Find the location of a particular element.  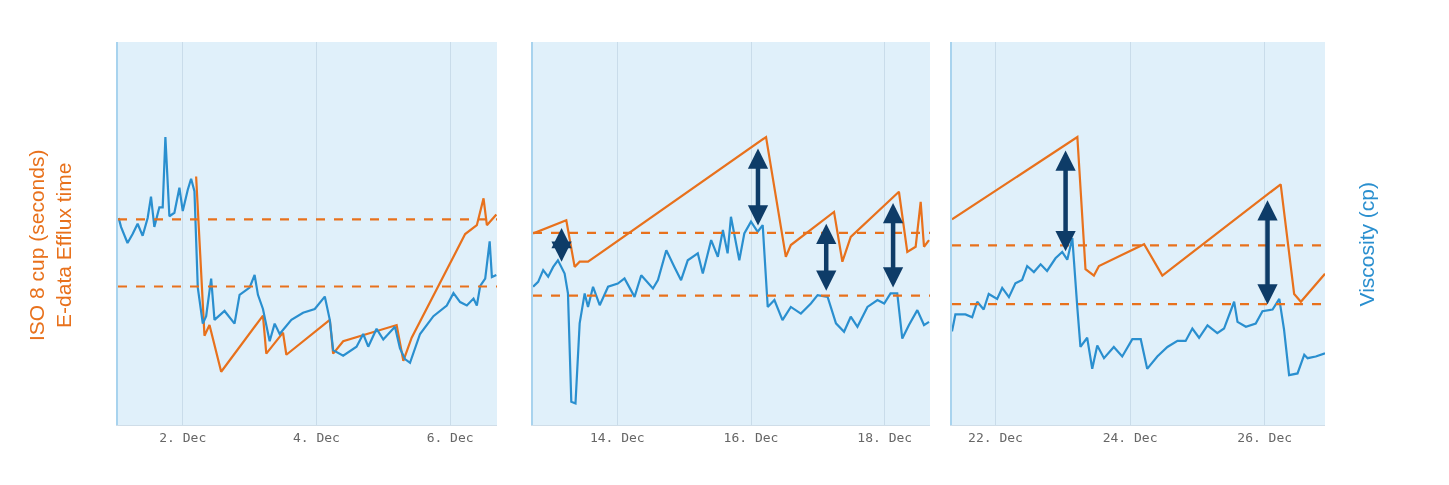

x-tick-label: 24. Dec is located at coordinates (1130, 437).